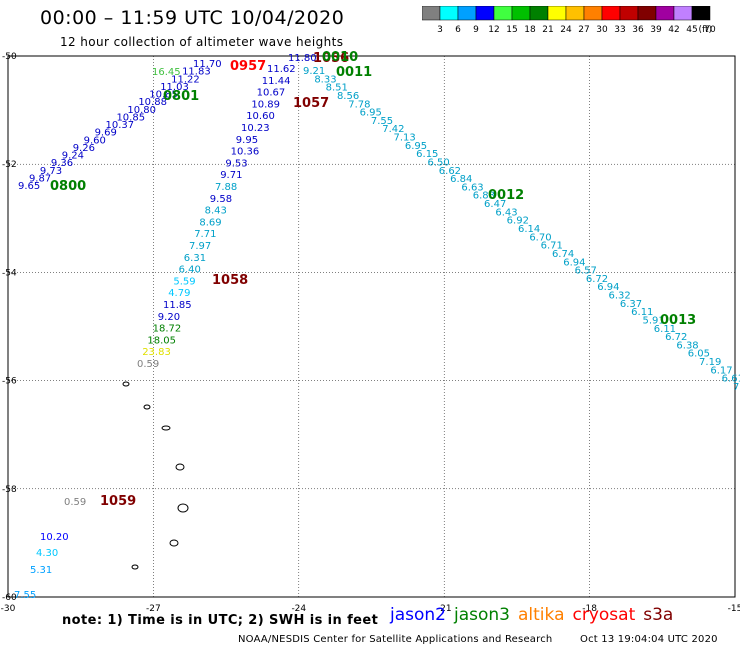 The image size is (740, 650). I want to click on wave-height-value: 9.24, so click(73, 156).